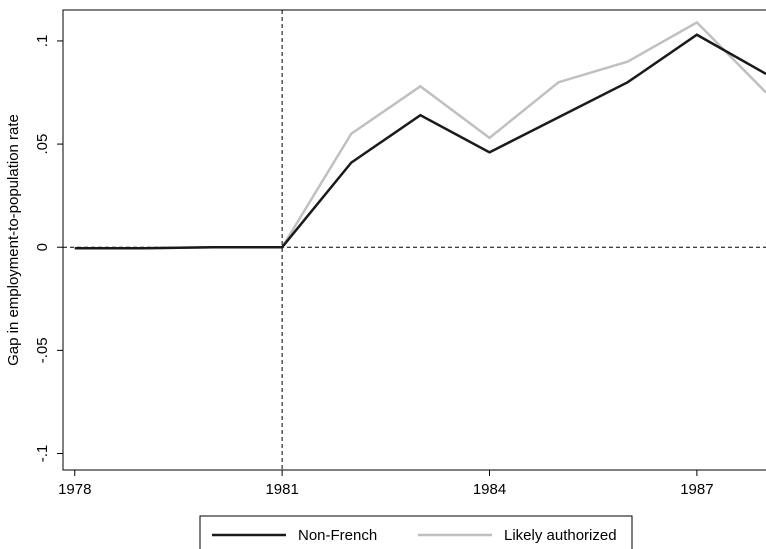 This screenshot has width=766, height=549. I want to click on x-tick-label: 1981, so click(281, 489).